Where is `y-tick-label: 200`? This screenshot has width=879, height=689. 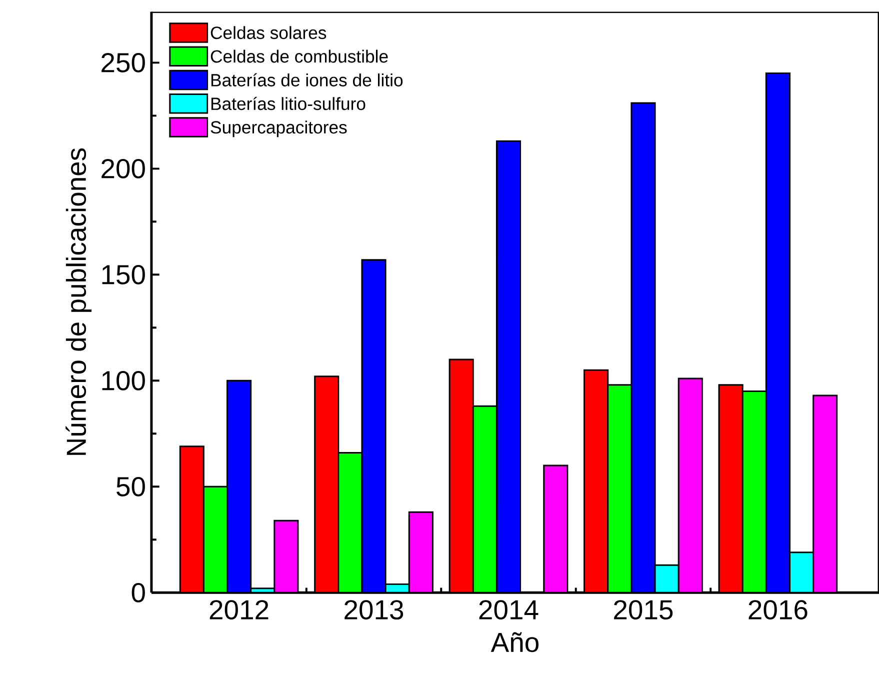
y-tick-label: 200 is located at coordinates (123, 168).